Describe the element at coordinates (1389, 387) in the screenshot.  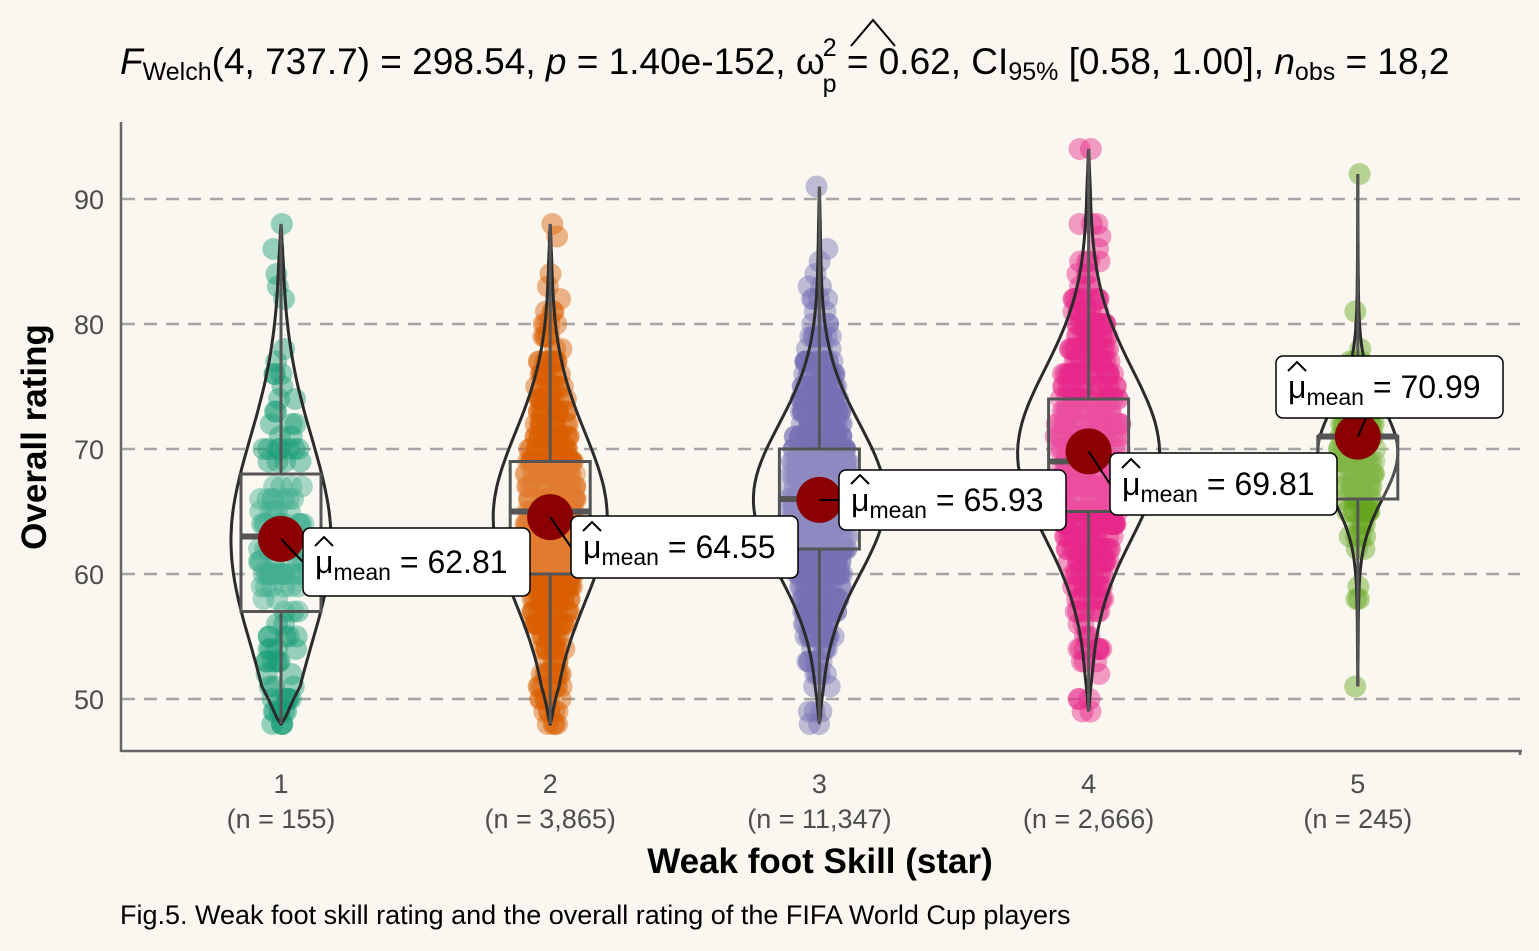
I see `mean-label-box` at that location.